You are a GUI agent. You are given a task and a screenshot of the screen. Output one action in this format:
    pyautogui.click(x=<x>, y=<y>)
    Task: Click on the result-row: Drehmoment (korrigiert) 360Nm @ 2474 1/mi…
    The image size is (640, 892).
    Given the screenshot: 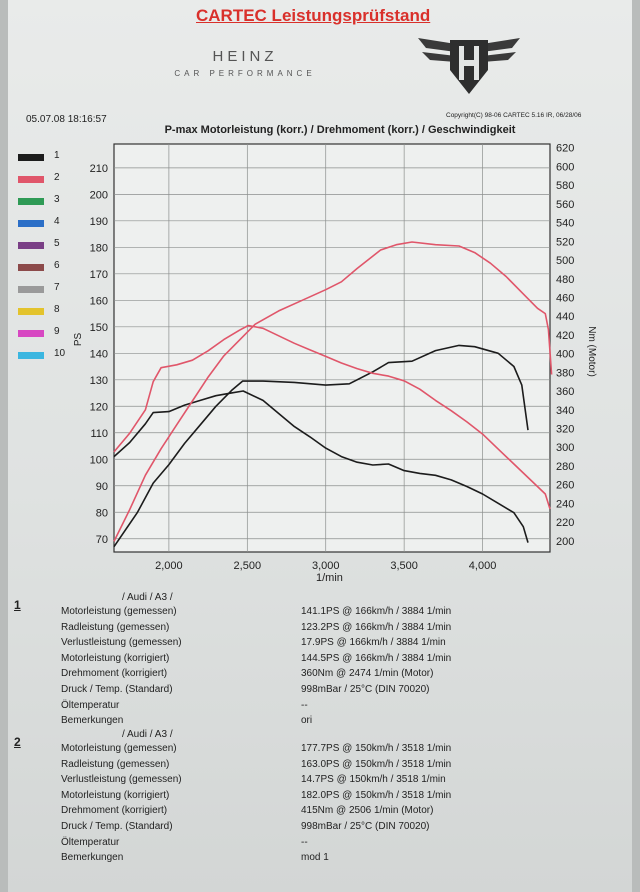 What is the action you would take?
    pyautogui.click(x=320, y=675)
    